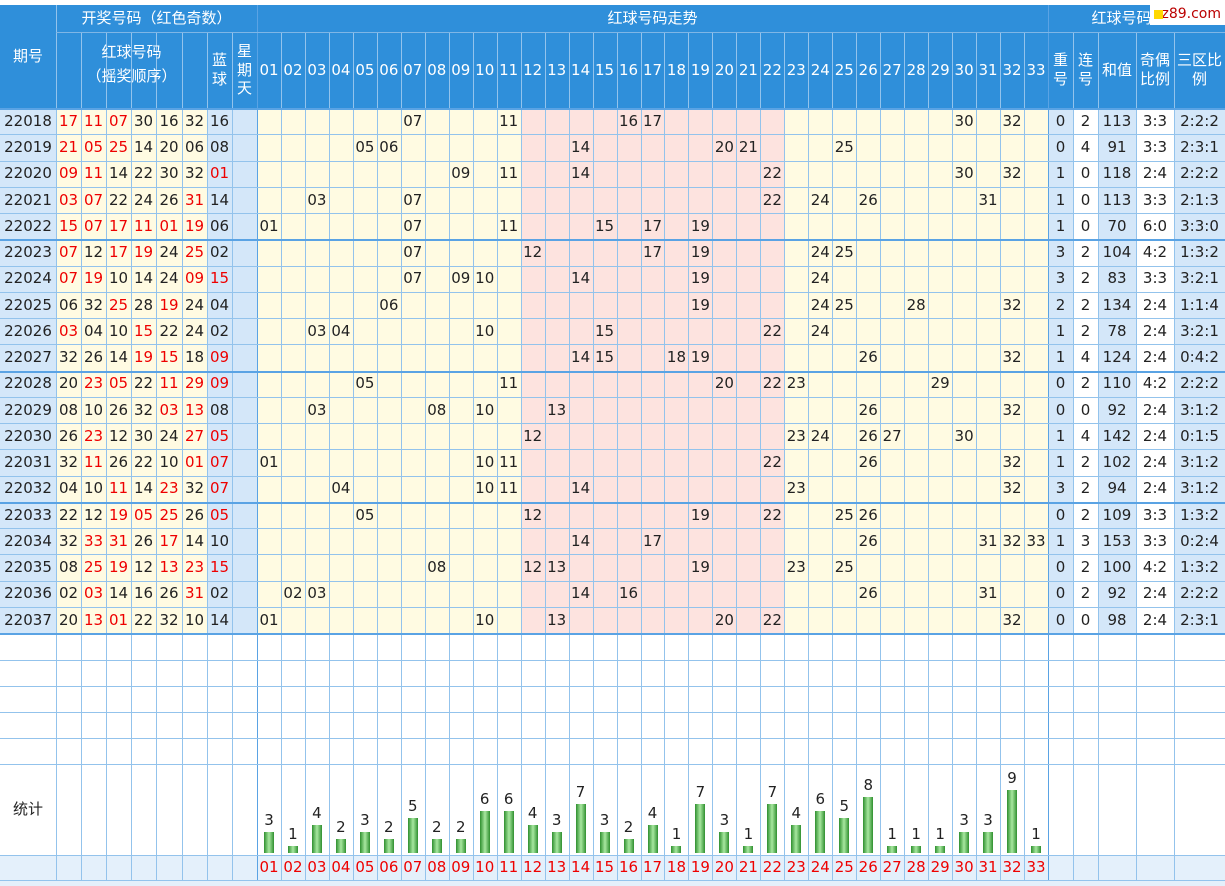  What do you see at coordinates (1117, 514) in the screenshot?
I see `analysis-sum: 109` at bounding box center [1117, 514].